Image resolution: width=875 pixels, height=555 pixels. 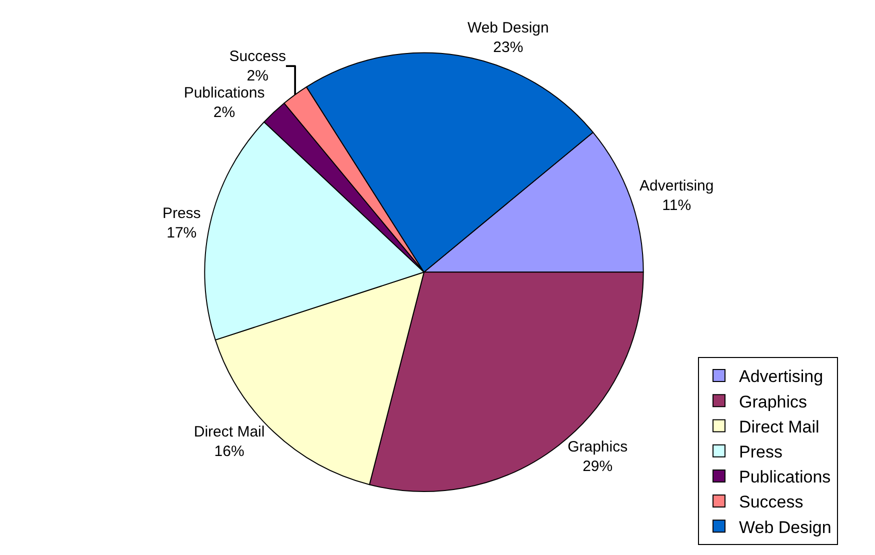 I want to click on slice-label: Advertising, so click(x=677, y=186).